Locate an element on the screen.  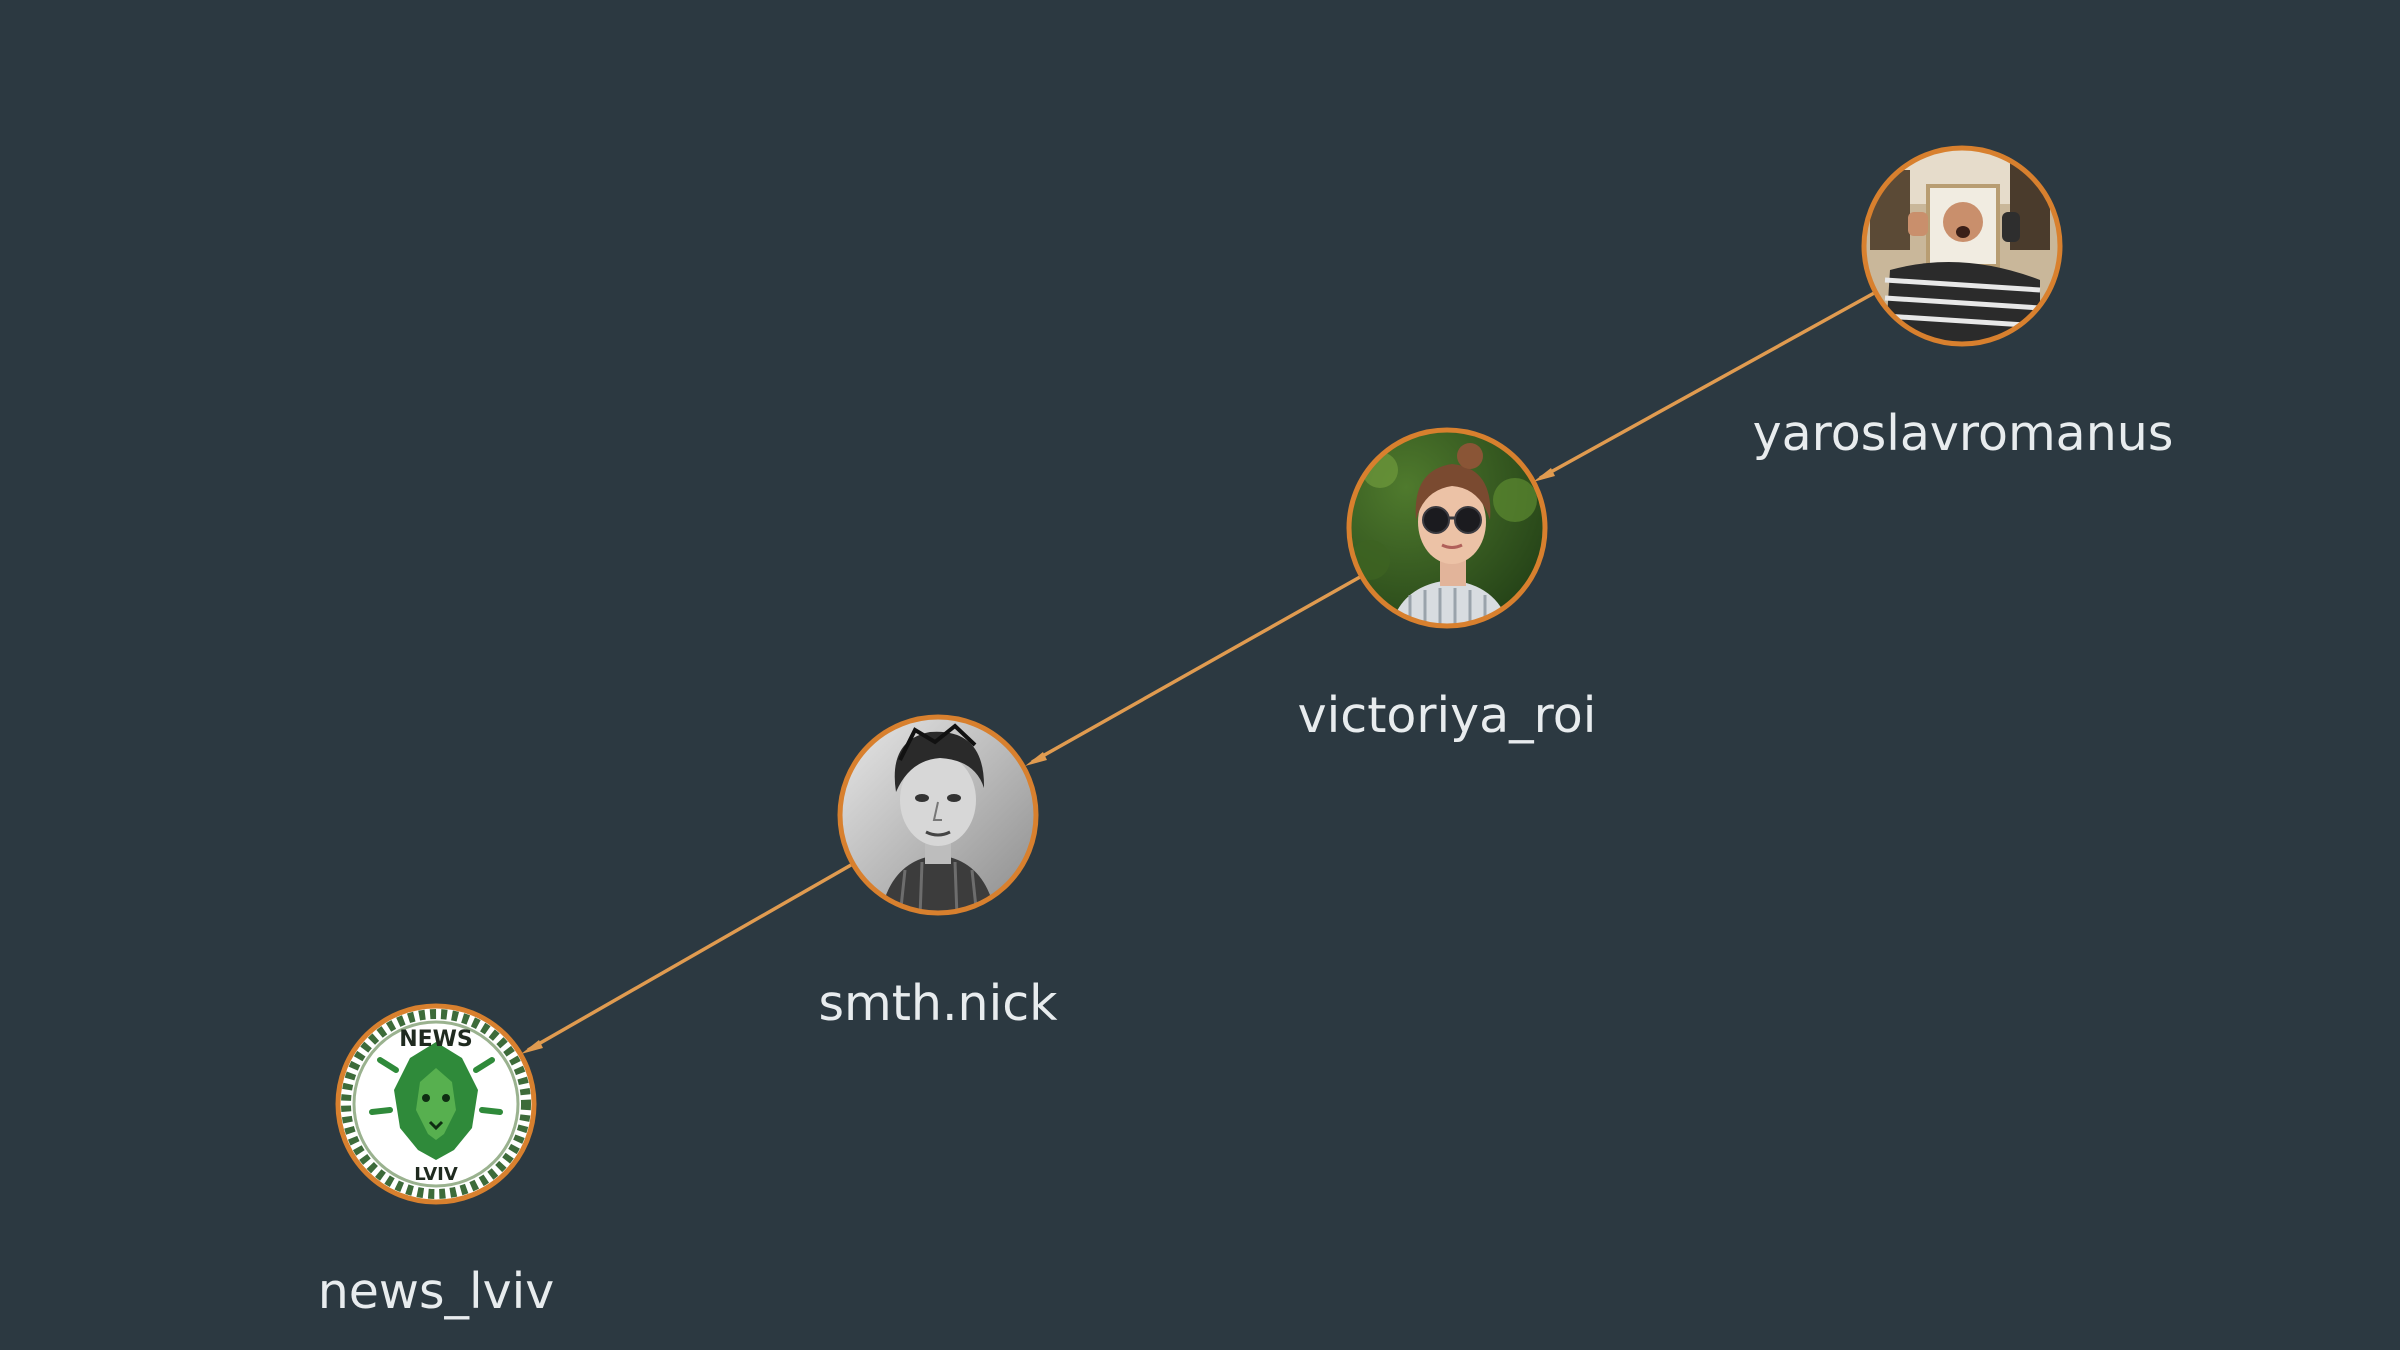
node-victoriya_roi is located at coordinates (1447, 528).